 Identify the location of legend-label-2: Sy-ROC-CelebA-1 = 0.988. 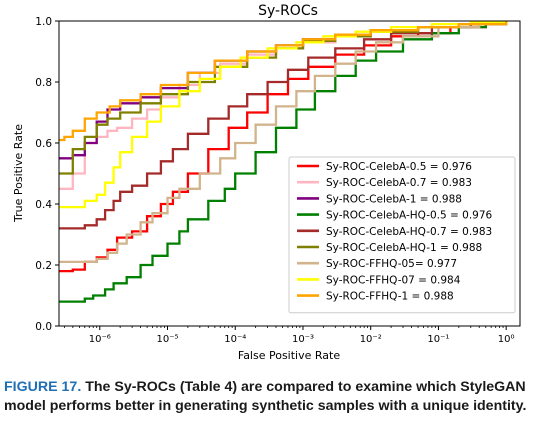
(394, 199).